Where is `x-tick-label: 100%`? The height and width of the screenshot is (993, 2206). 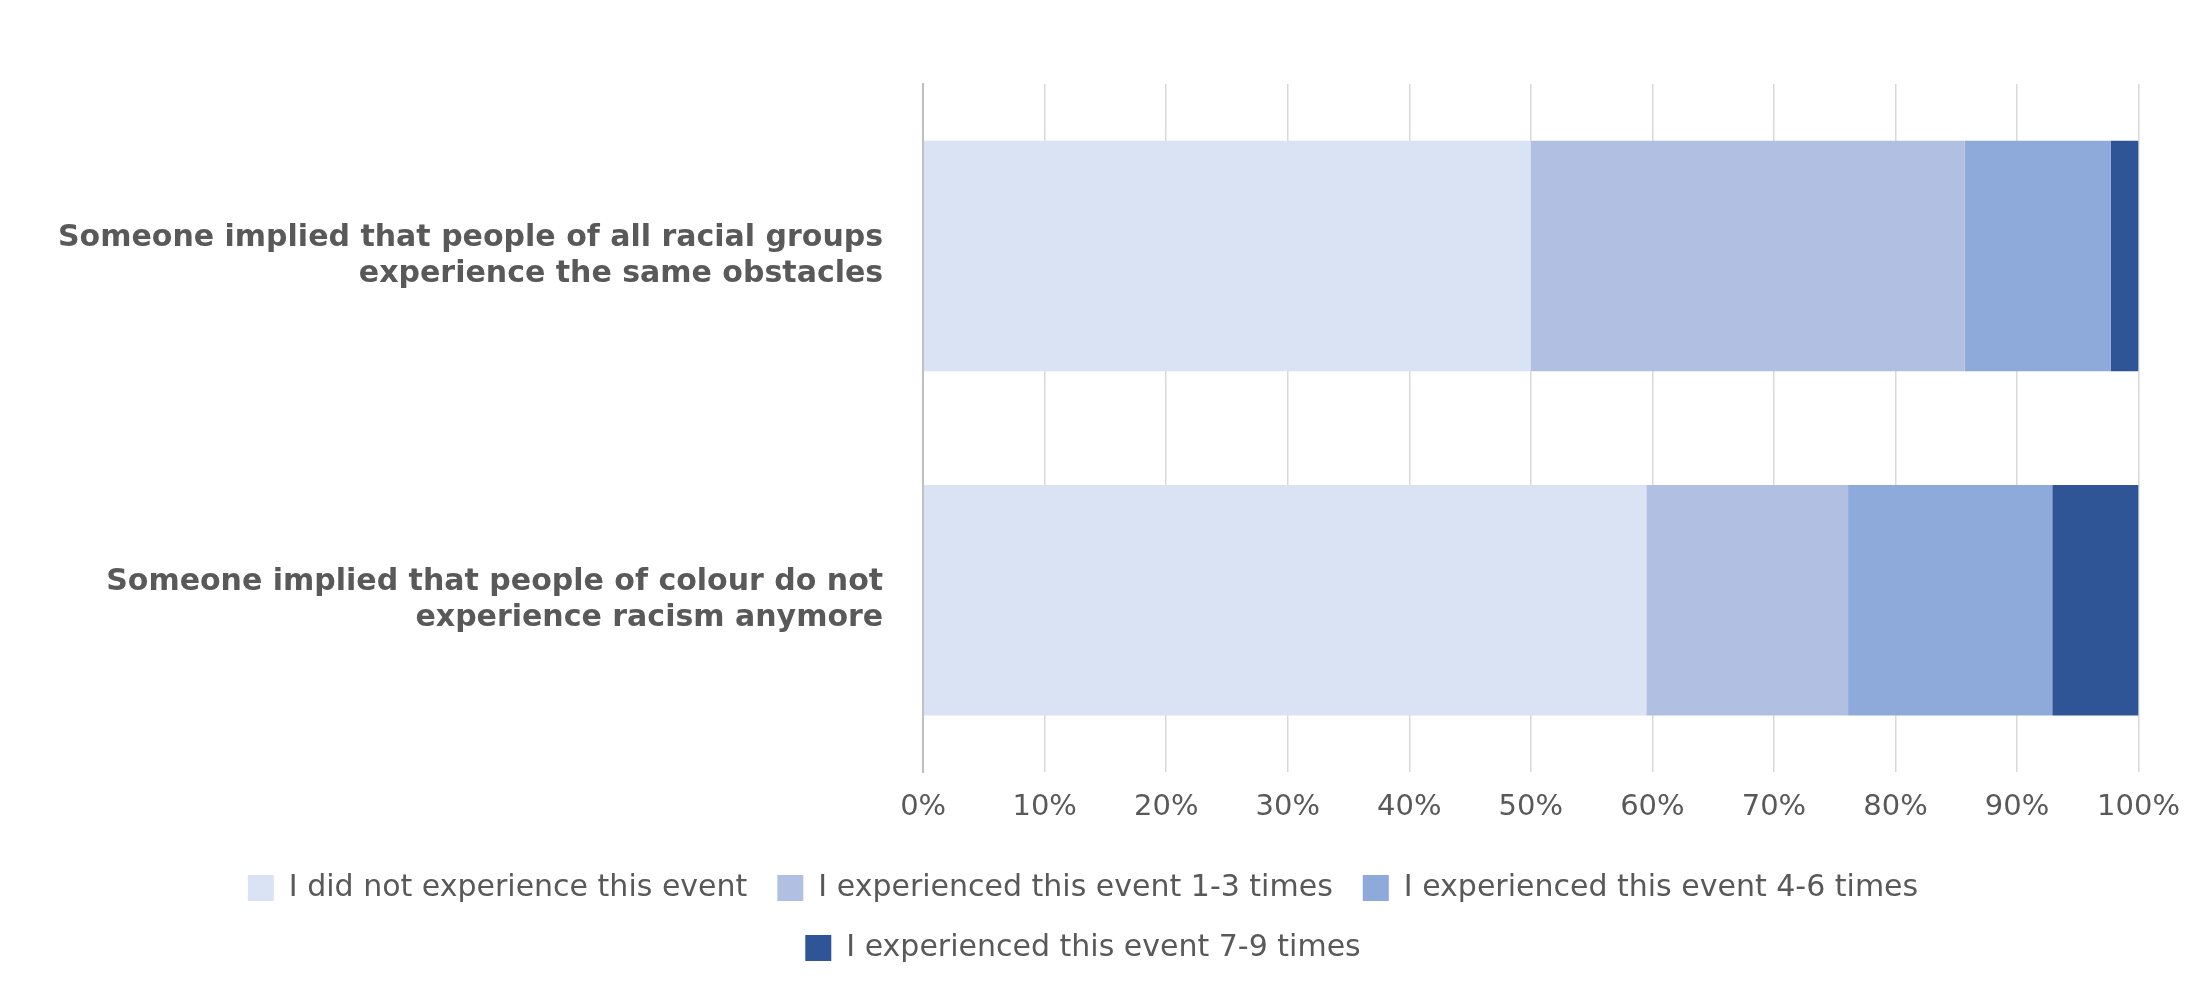 x-tick-label: 100% is located at coordinates (2139, 805).